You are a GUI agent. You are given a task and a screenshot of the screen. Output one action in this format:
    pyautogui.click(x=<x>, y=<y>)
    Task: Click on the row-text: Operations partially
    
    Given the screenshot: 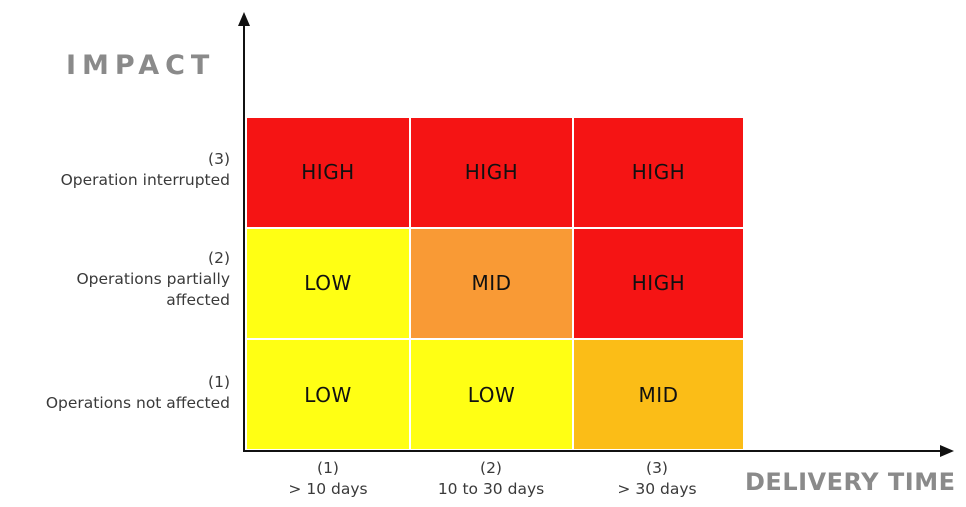 What is the action you would take?
    pyautogui.click(x=153, y=279)
    